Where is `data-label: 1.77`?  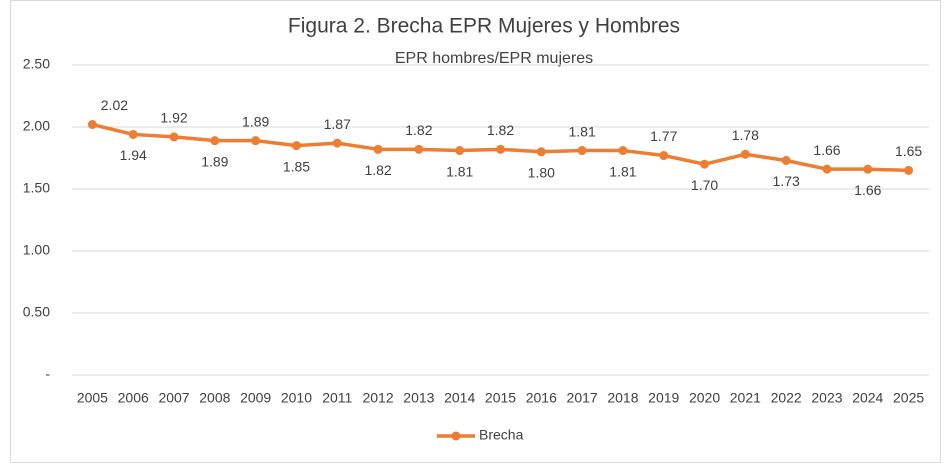 data-label: 1.77 is located at coordinates (663, 136).